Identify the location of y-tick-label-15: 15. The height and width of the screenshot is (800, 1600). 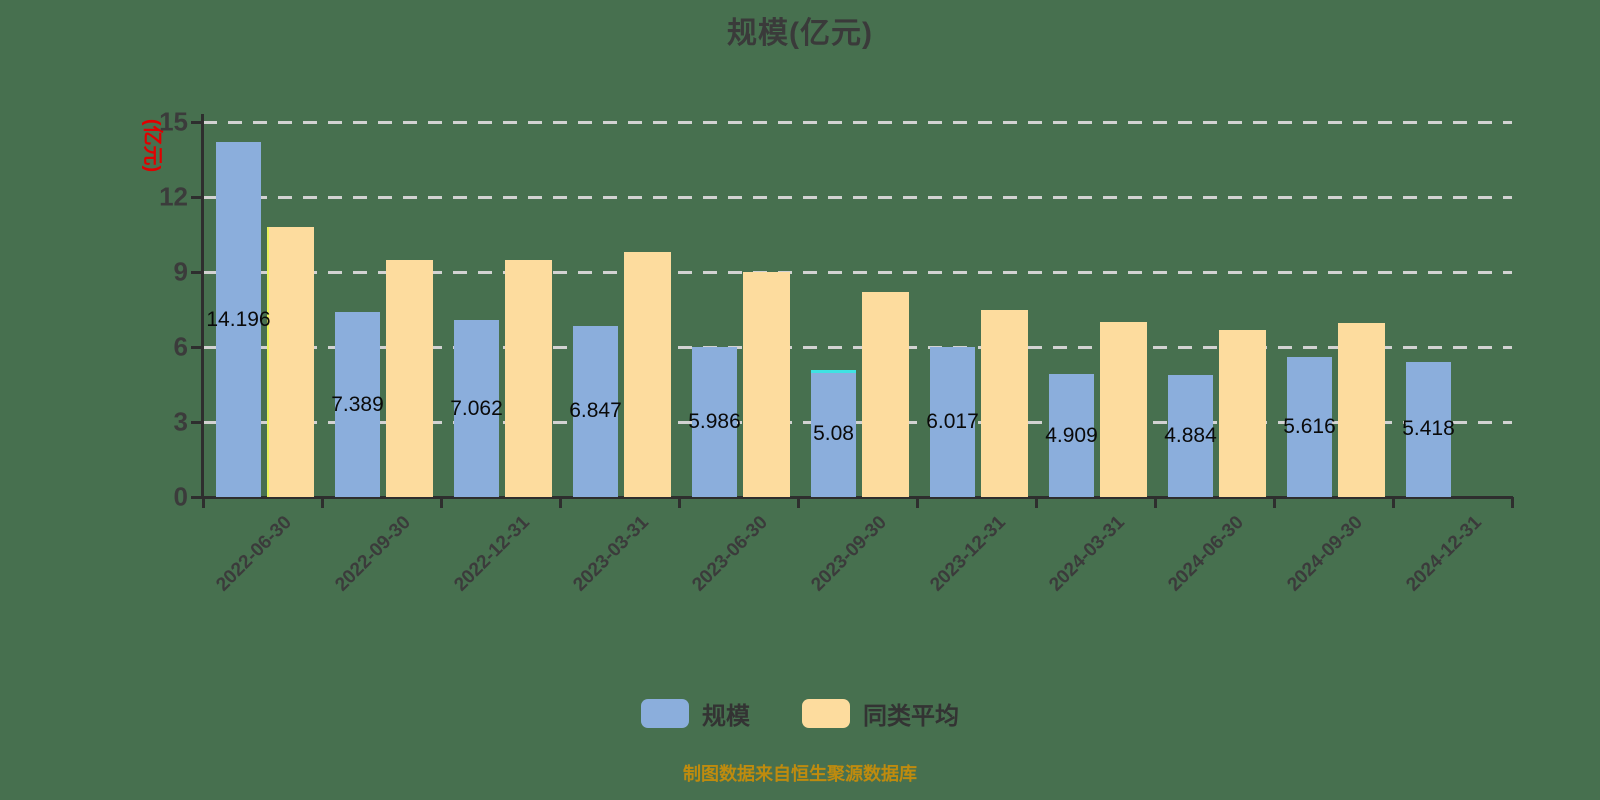
(173, 121).